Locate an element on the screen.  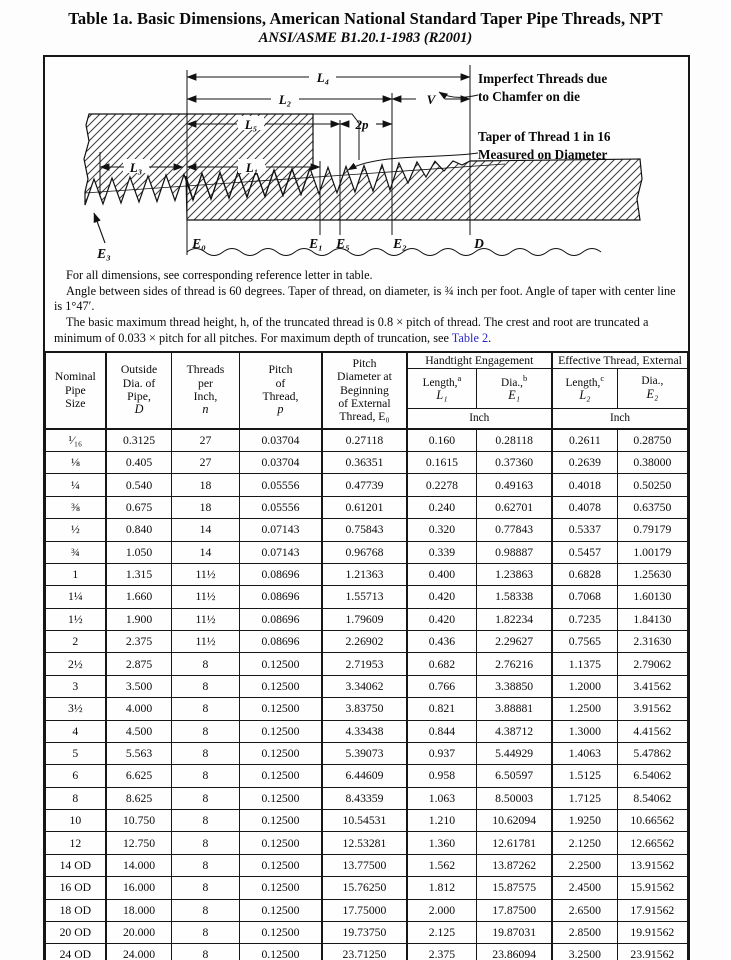
value-cell: 1.5125 is located at coordinates (584, 776).